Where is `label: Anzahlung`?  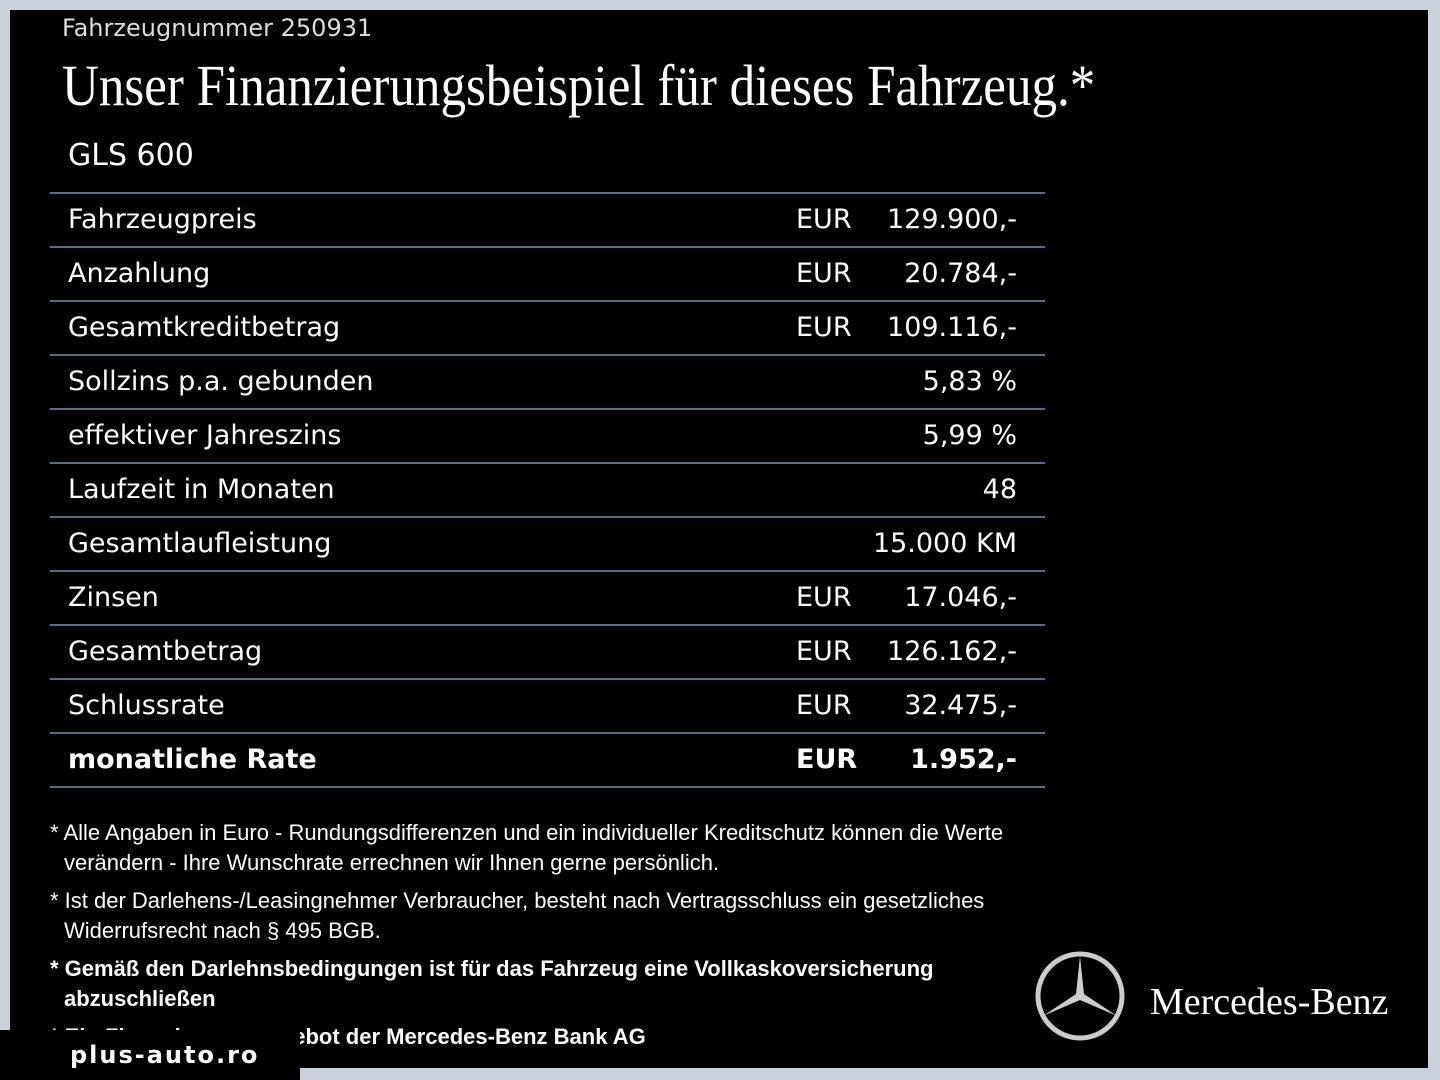 label: Anzahlung is located at coordinates (139, 273).